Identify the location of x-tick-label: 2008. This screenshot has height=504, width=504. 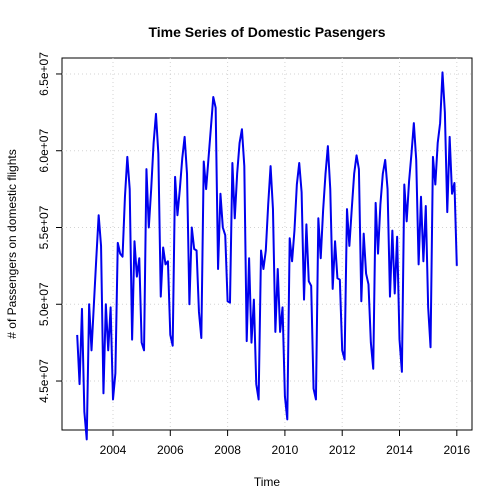
(227, 450).